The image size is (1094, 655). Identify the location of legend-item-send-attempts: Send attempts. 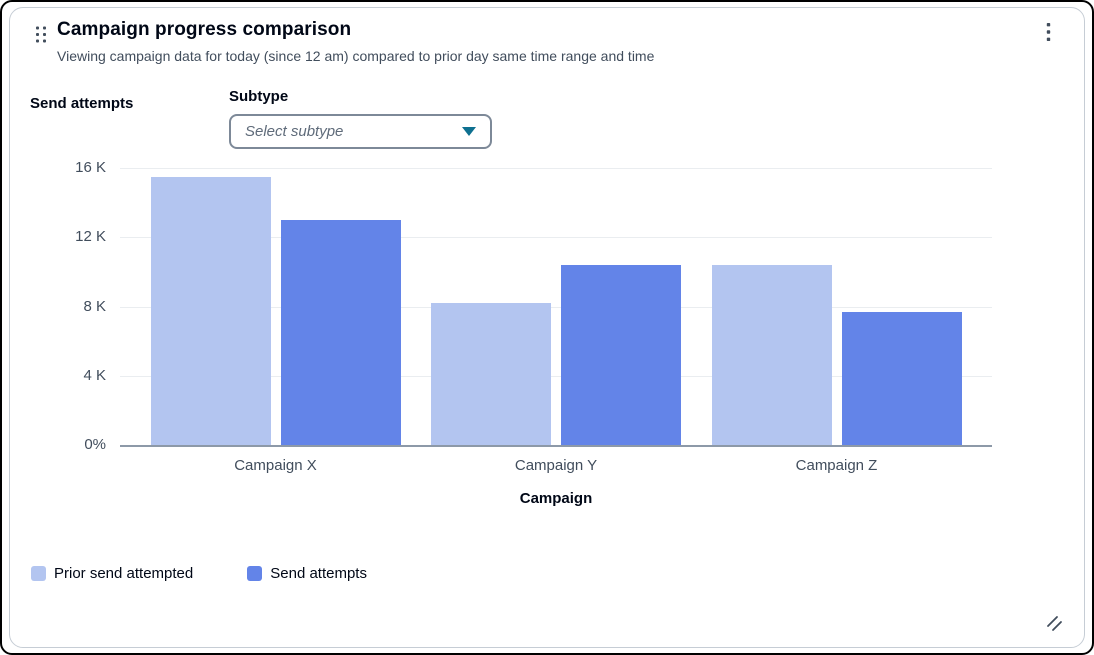
(307, 573).